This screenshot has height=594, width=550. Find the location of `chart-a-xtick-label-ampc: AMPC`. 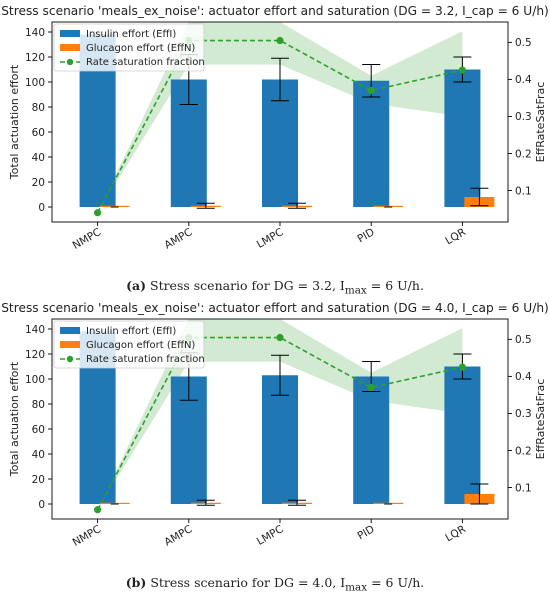

chart-a-xtick-label-ampc: AMPC is located at coordinates (178, 238).